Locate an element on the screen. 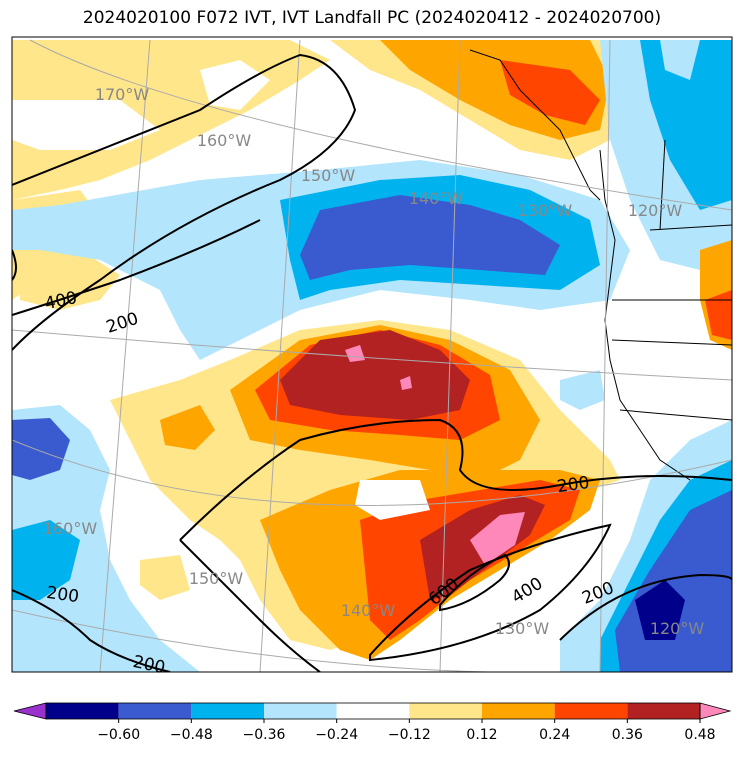 The image size is (744, 759). colorbar-tick-label: 0.24 is located at coordinates (554, 735).